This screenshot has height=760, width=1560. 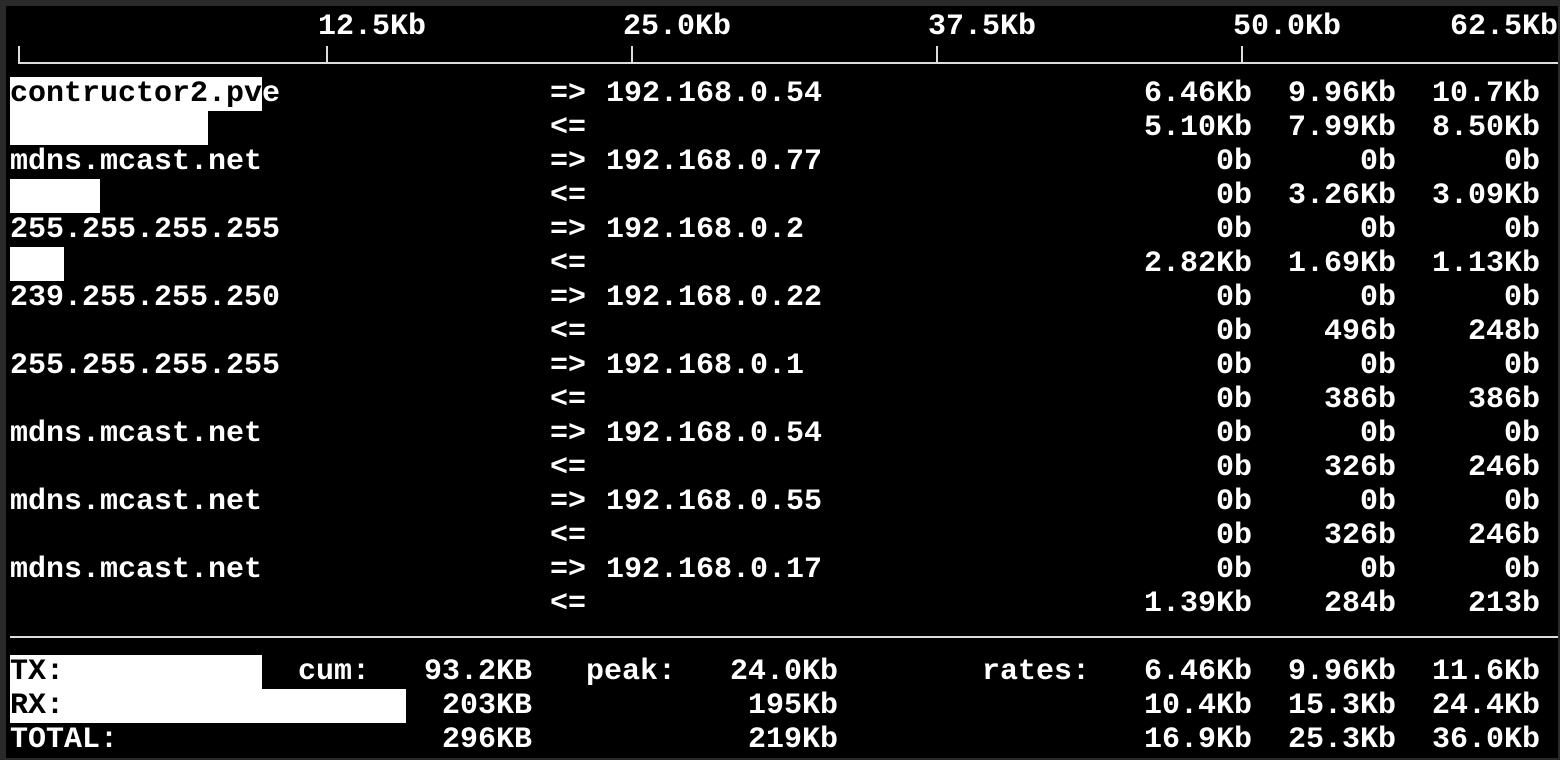 What do you see at coordinates (714, 502) in the screenshot?
I see `flow-destination: 192.168.0.55` at bounding box center [714, 502].